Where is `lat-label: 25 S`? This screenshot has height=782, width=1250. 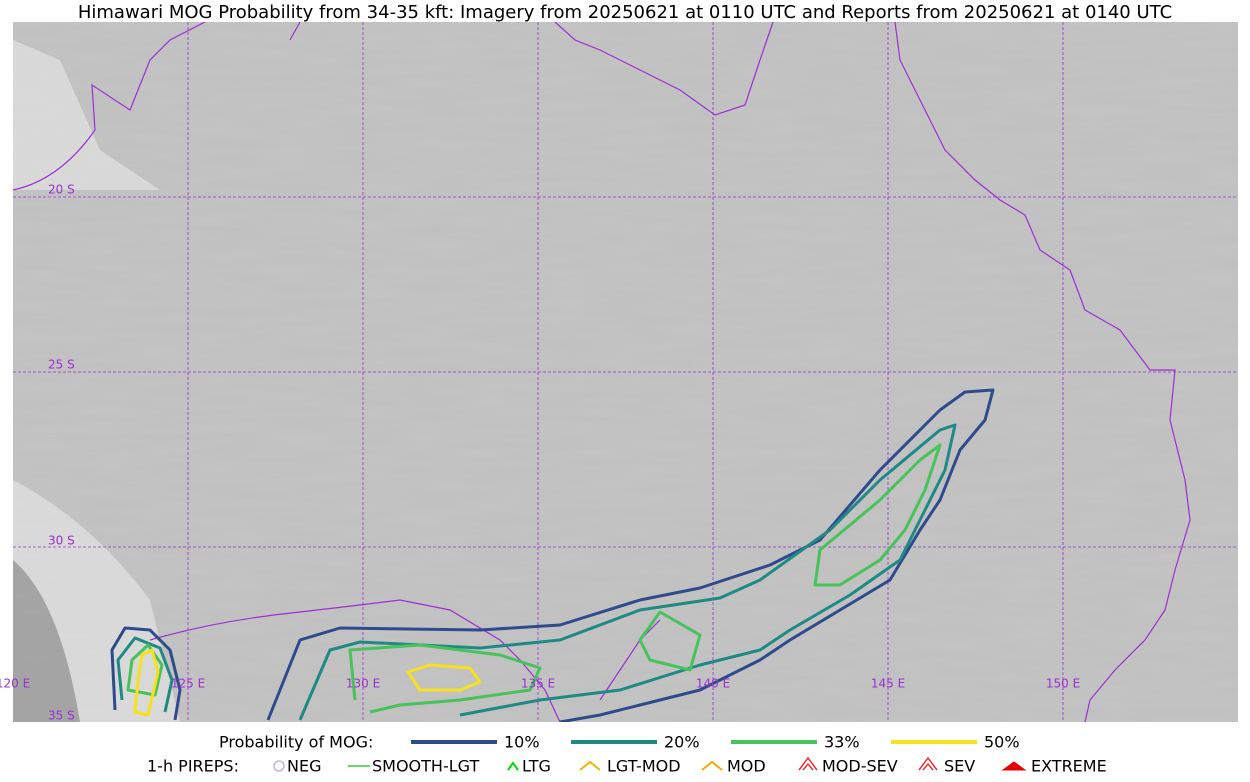
lat-label: 25 S is located at coordinates (61, 365).